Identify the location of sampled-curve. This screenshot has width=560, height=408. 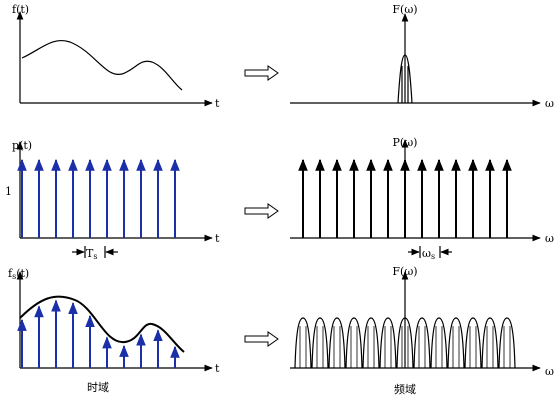
(102, 324).